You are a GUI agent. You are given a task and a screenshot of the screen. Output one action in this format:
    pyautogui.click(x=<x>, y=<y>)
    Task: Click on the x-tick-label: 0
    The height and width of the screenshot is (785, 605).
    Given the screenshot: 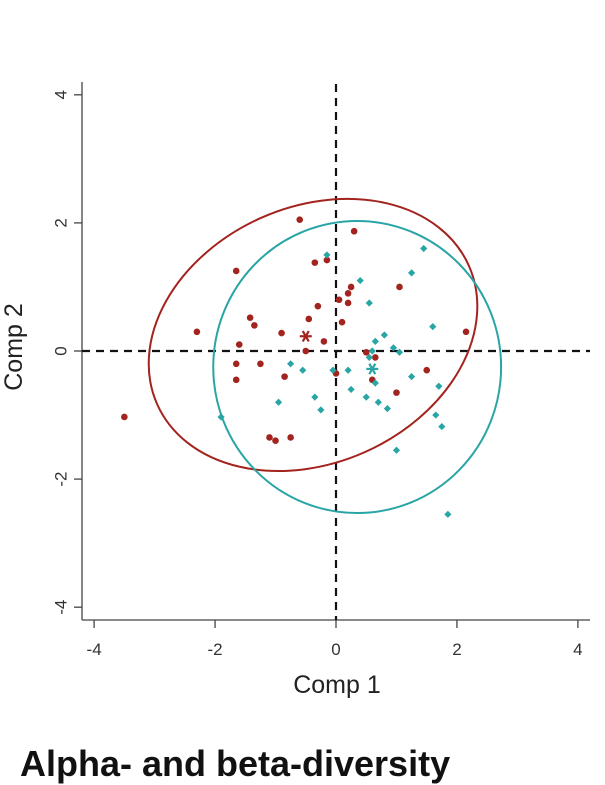 What is the action you would take?
    pyautogui.click(x=335, y=649)
    